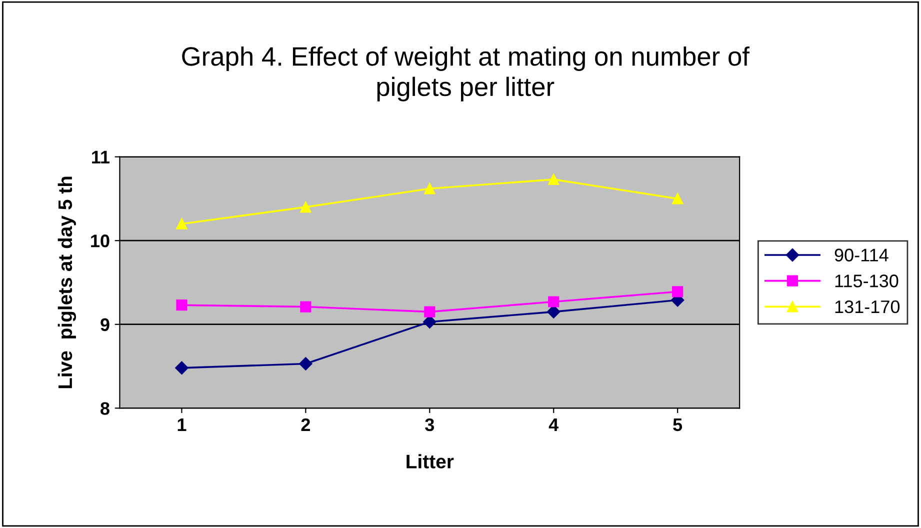  Describe the element at coordinates (867, 307) in the screenshot. I see `legend-label: 131-170` at that location.